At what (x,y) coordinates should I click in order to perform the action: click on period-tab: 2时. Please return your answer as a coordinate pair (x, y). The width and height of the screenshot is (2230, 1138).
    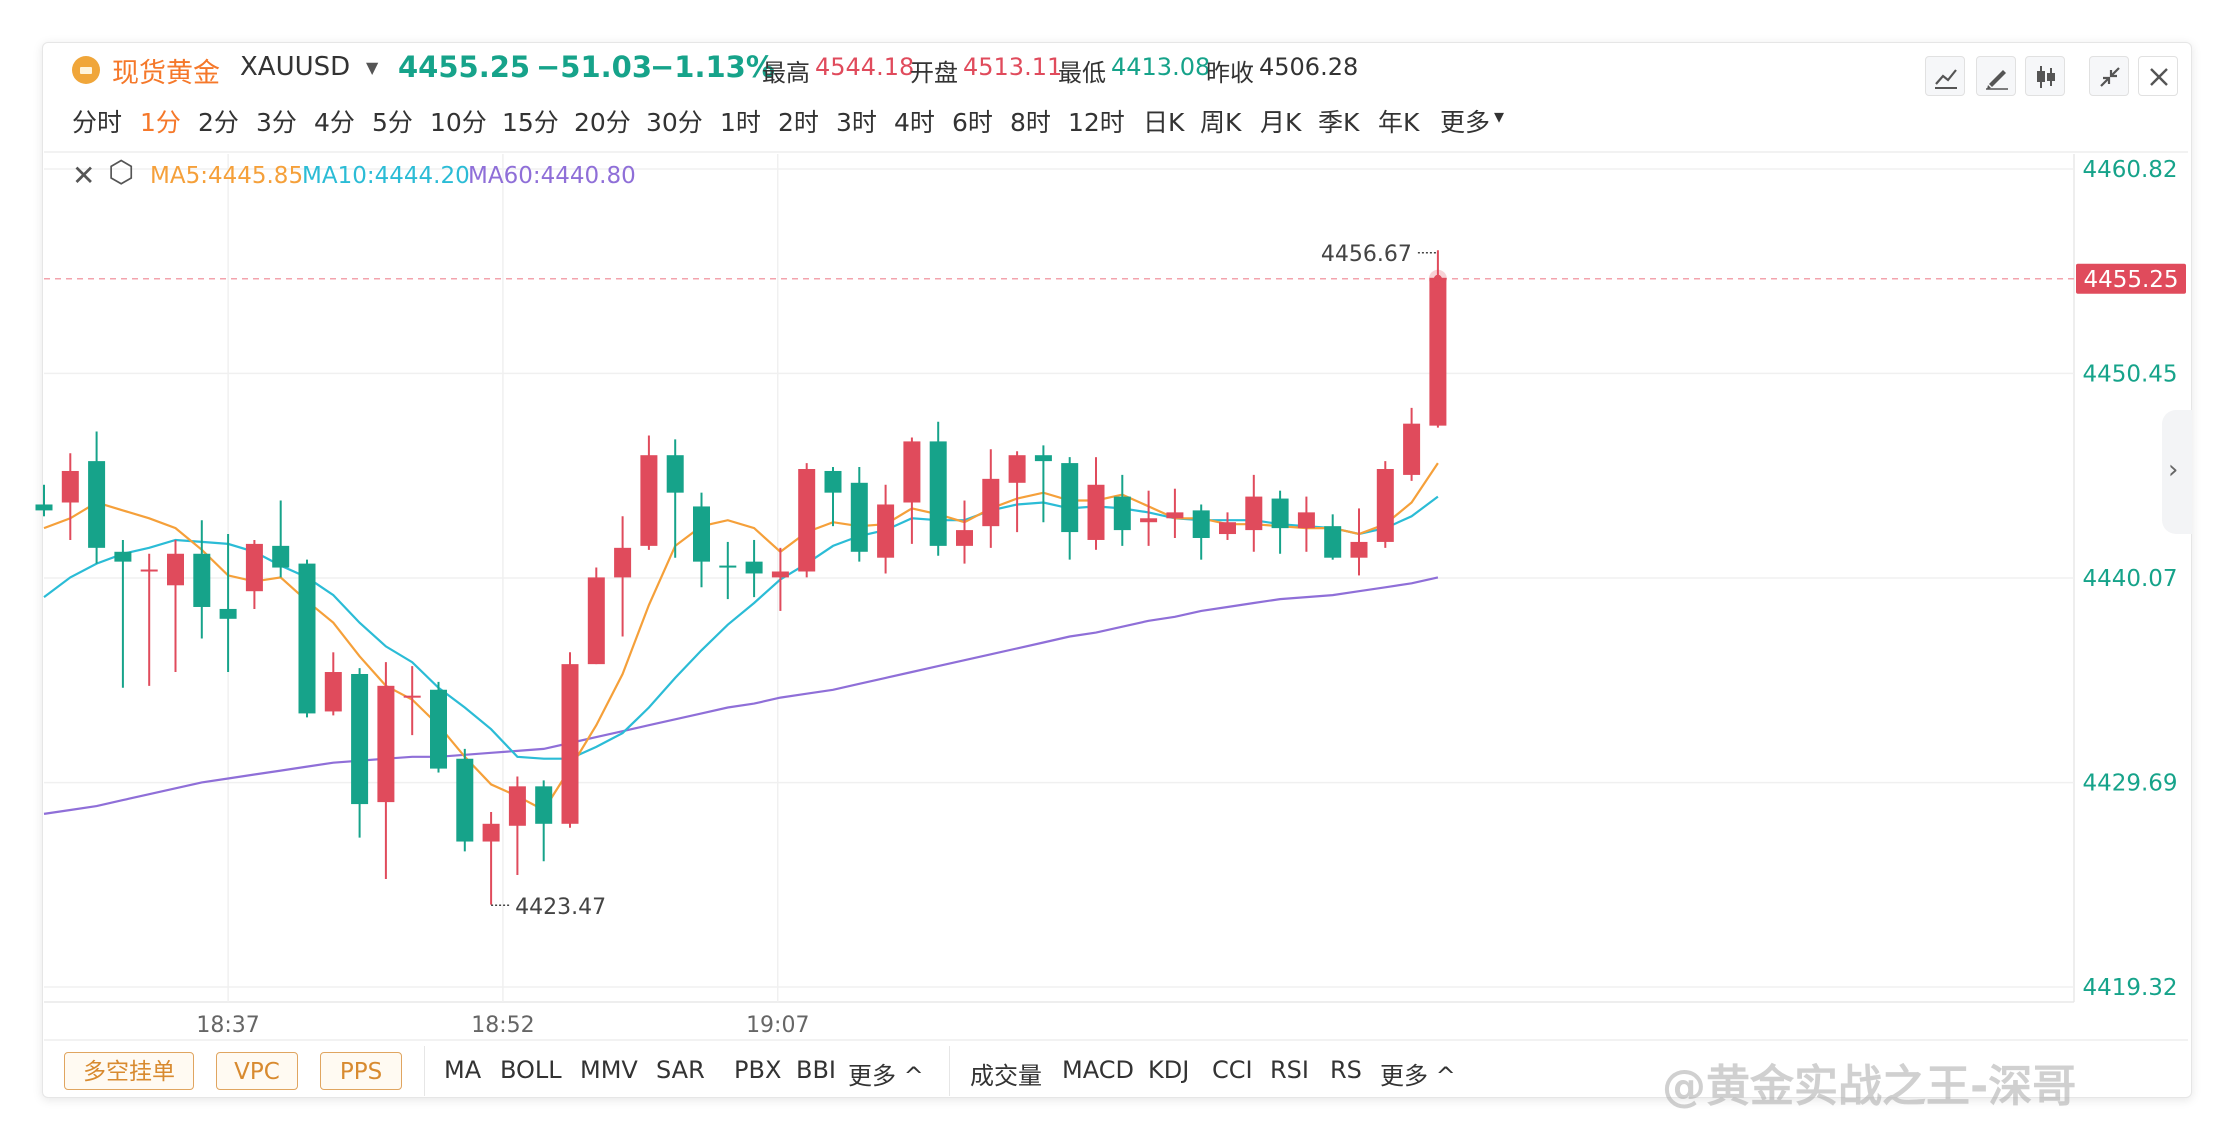
    Looking at the image, I should click on (798, 122).